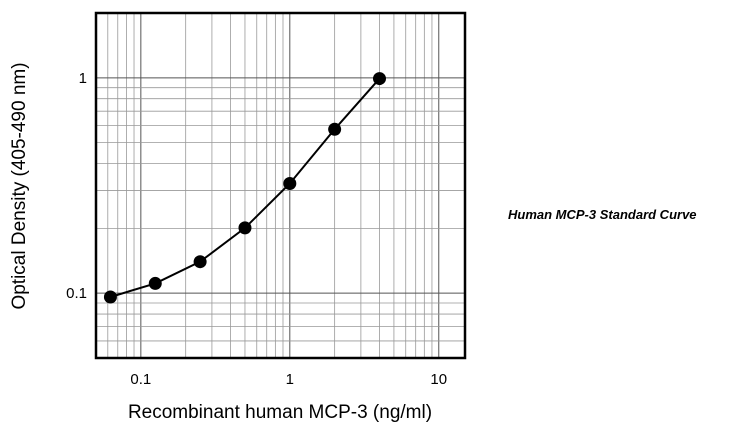 The width and height of the screenshot is (745, 423). I want to click on x-tick-label: 0.1, so click(140, 379).